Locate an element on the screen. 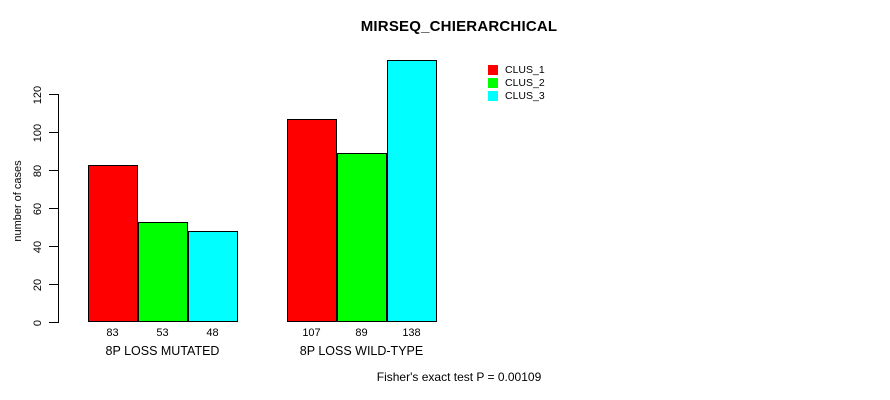  y-axis-tick-label: 100 is located at coordinates (38, 132).